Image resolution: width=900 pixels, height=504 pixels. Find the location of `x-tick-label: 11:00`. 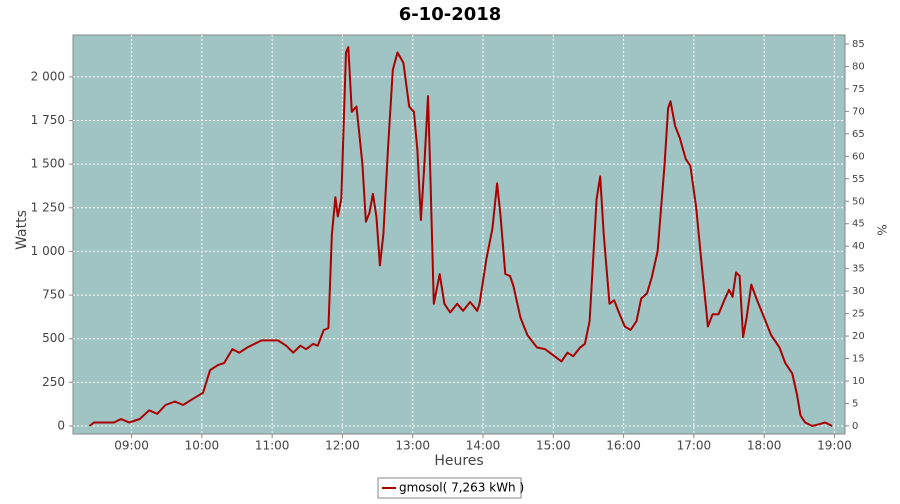

x-tick-label: 11:00 is located at coordinates (272, 446).